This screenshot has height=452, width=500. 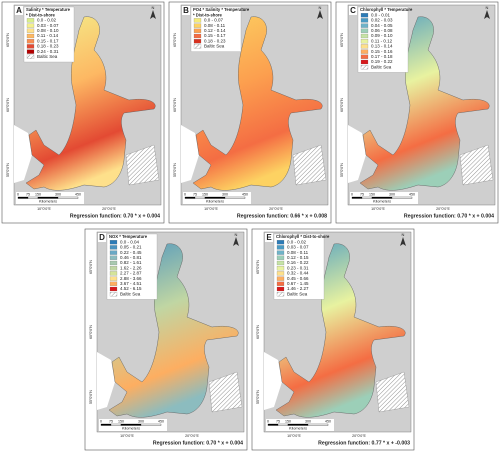 What do you see at coordinates (48, 51) in the screenshot?
I see `legend-label: 0.24 - 0.31` at bounding box center [48, 51].